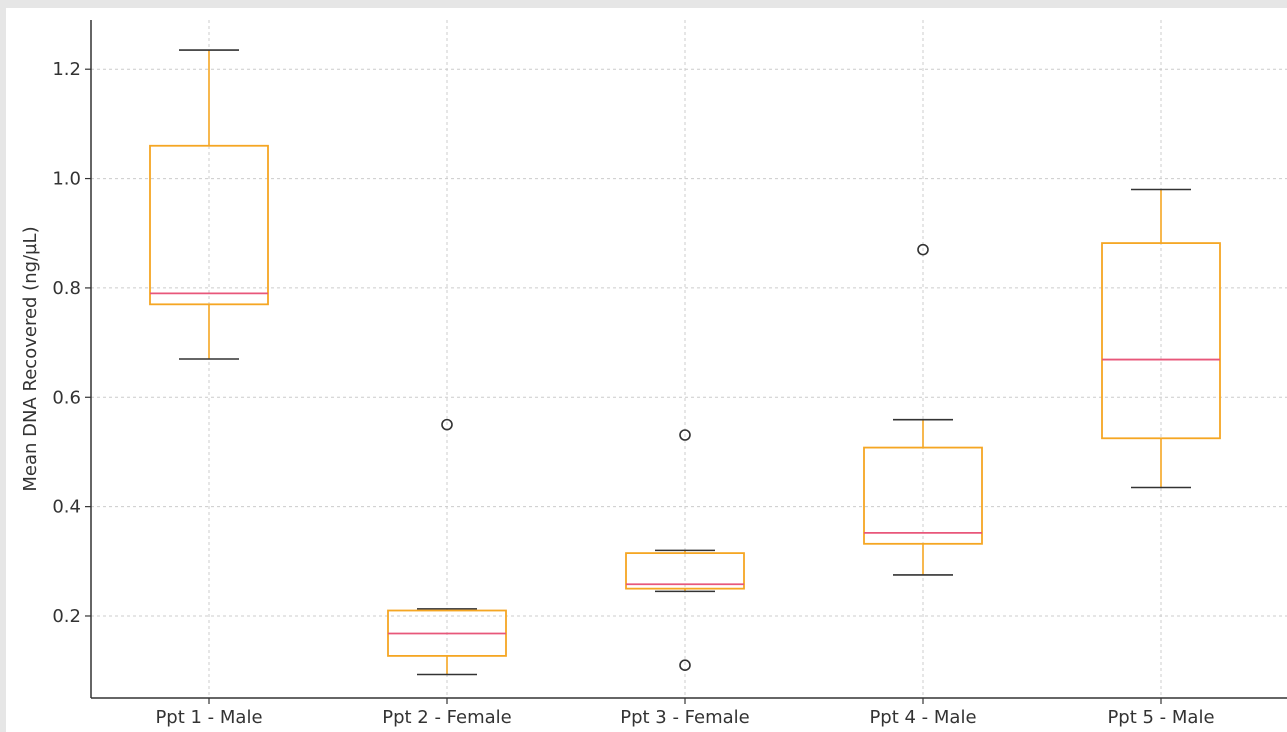 This screenshot has height=732, width=1287. What do you see at coordinates (66, 616) in the screenshot?
I see `y-tick-label: 0.2` at bounding box center [66, 616].